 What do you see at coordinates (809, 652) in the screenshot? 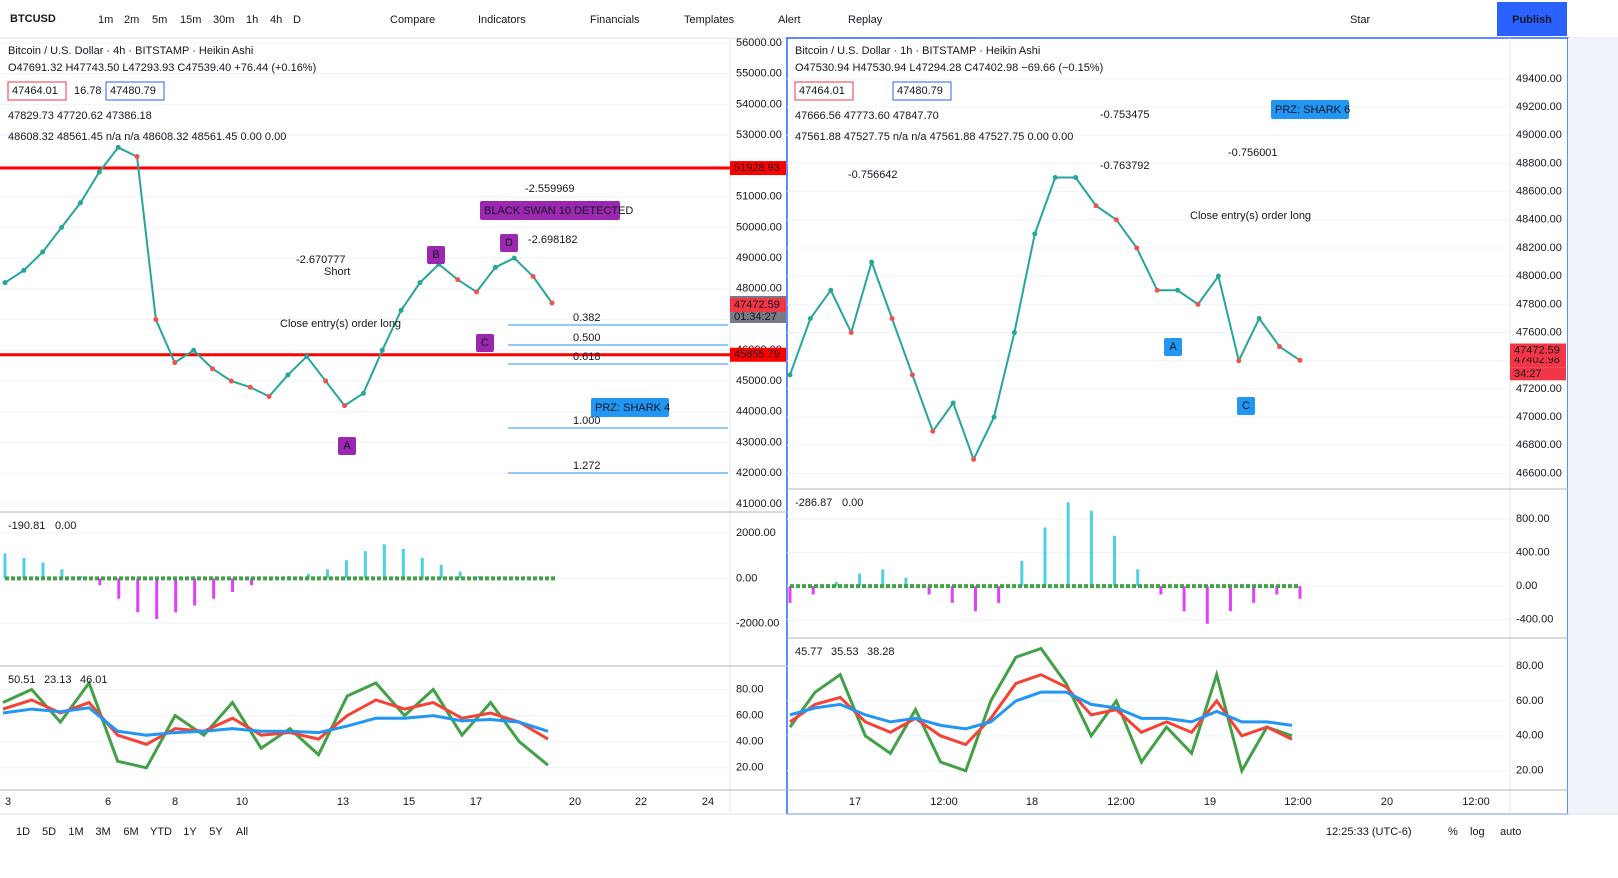
I see `rsi-legend: 45.77` at bounding box center [809, 652].